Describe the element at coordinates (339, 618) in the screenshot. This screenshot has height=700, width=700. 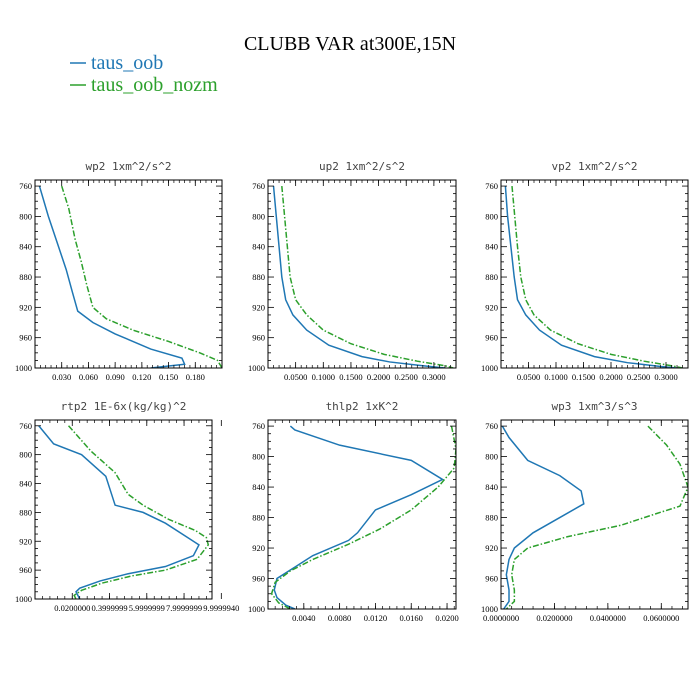
I see `x-tick-label: 0.0080` at that location.